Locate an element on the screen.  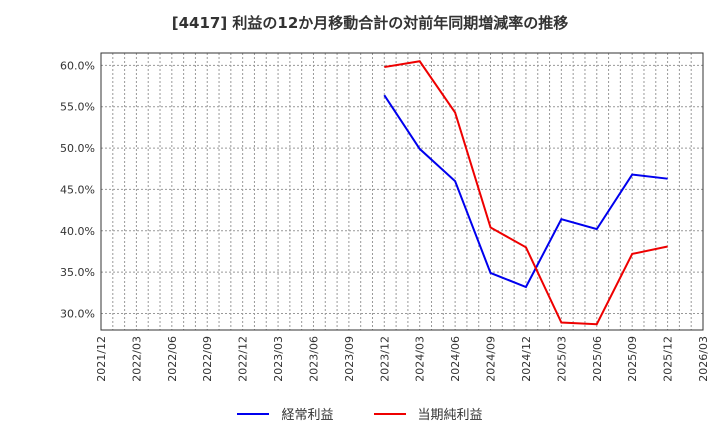
legend-item-ordinary-profit: 経常利益 is located at coordinates (285, 413).